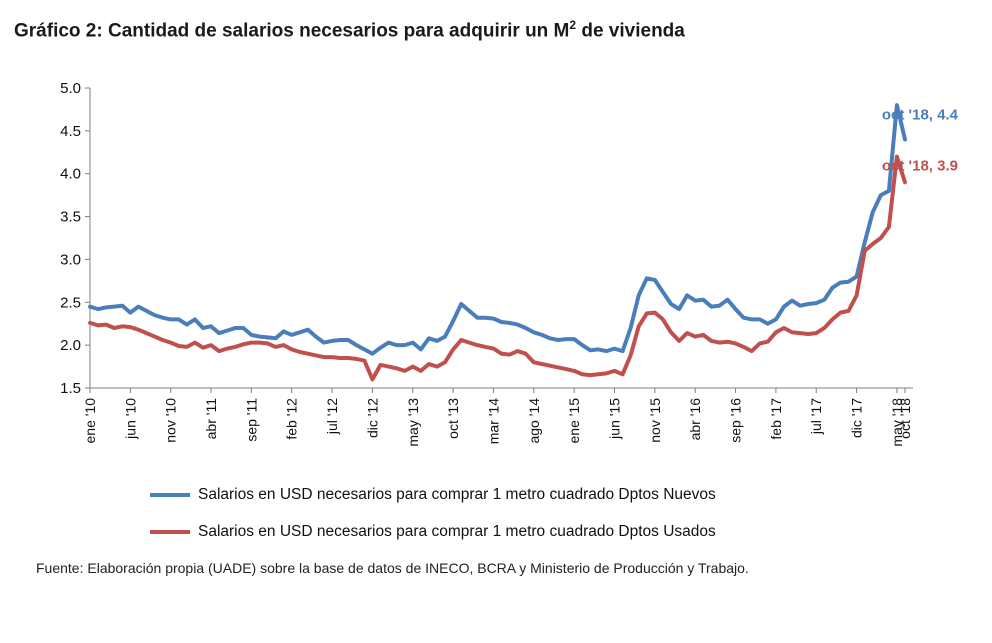  Describe the element at coordinates (615, 419) in the screenshot. I see `x-tick-label: jun '15` at that location.